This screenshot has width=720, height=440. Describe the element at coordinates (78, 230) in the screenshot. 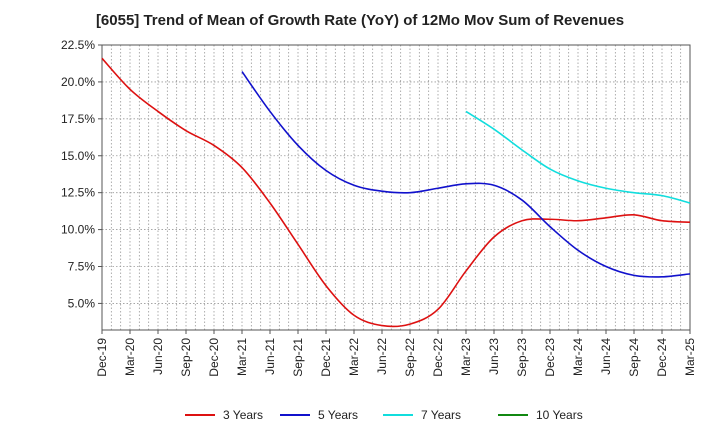

I see `y-tick-label: 10.0%` at that location.